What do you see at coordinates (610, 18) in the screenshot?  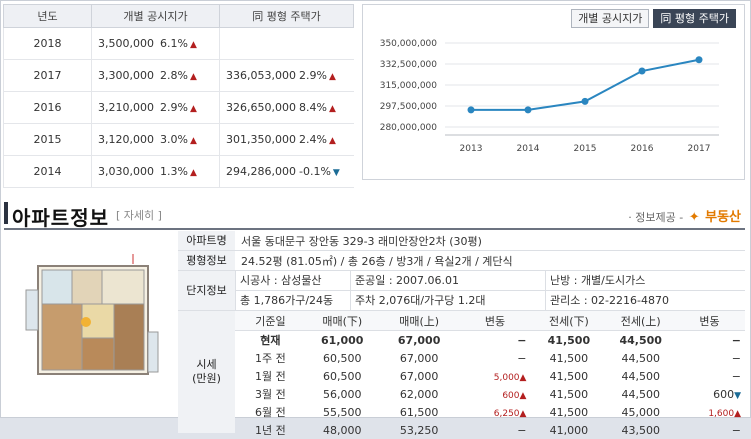 I see `tab-land-price: 개별 공시지가` at bounding box center [610, 18].